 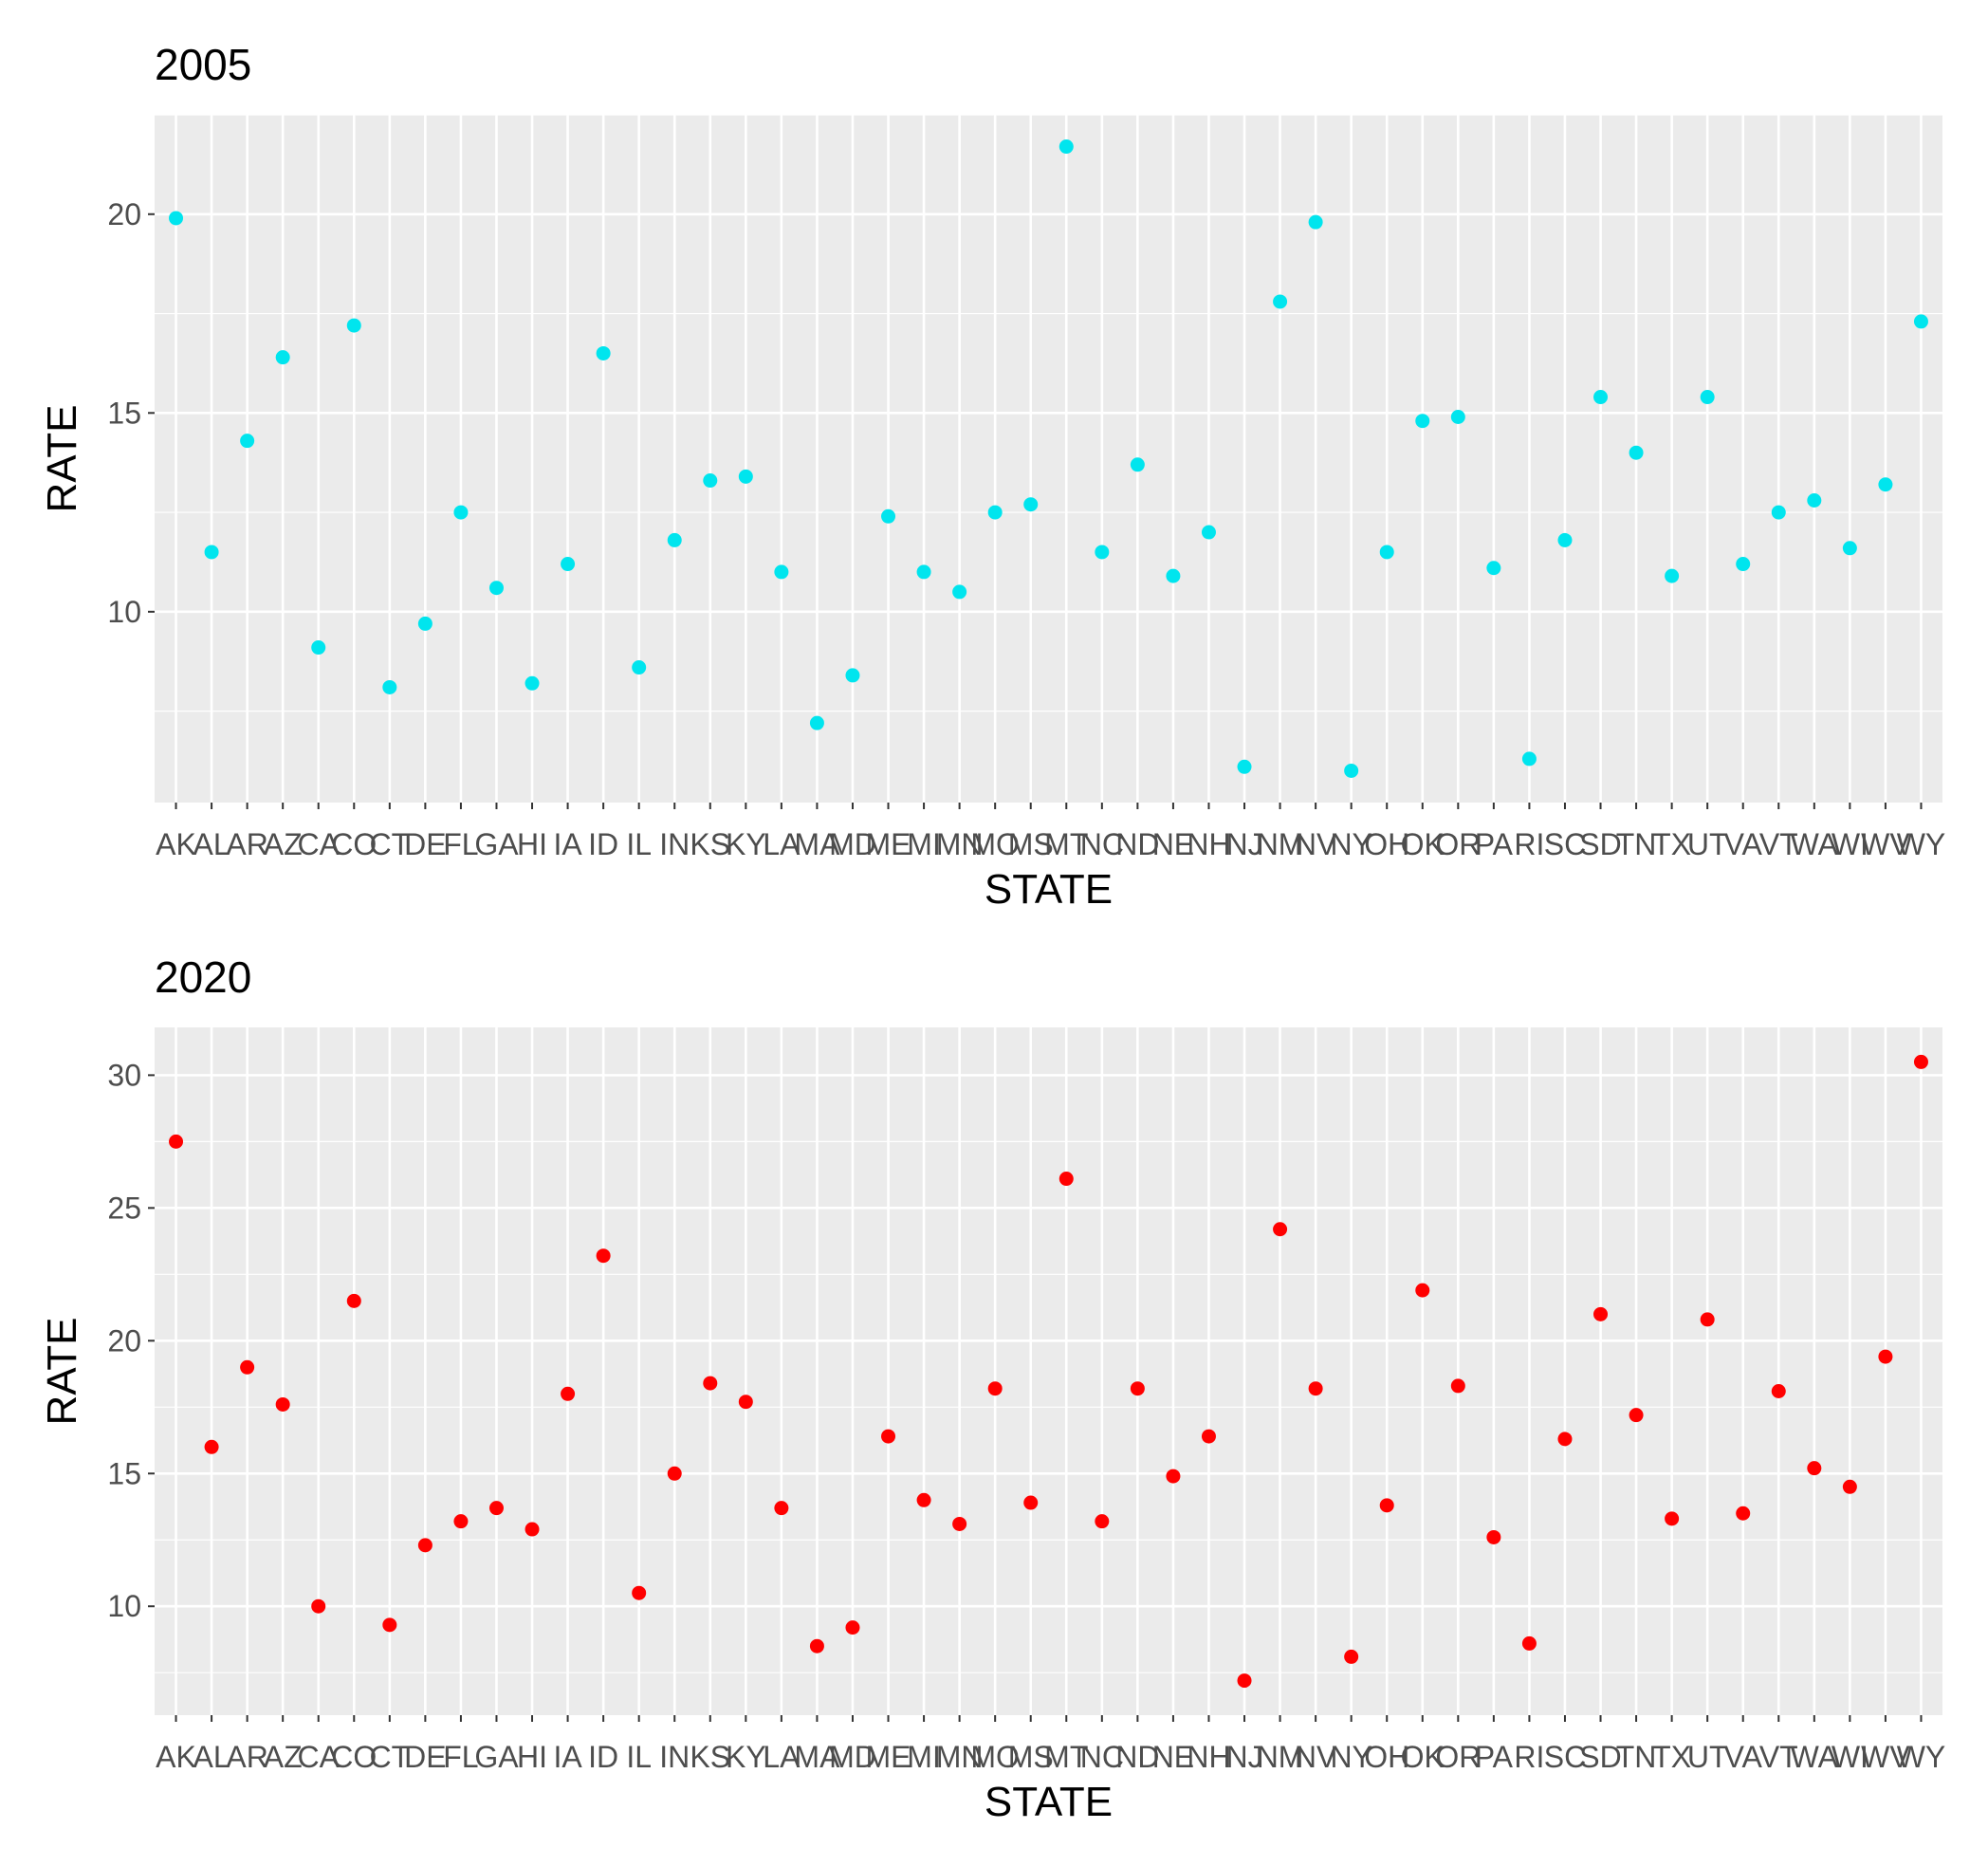 I want to click on data-point-KY, so click(x=745, y=477).